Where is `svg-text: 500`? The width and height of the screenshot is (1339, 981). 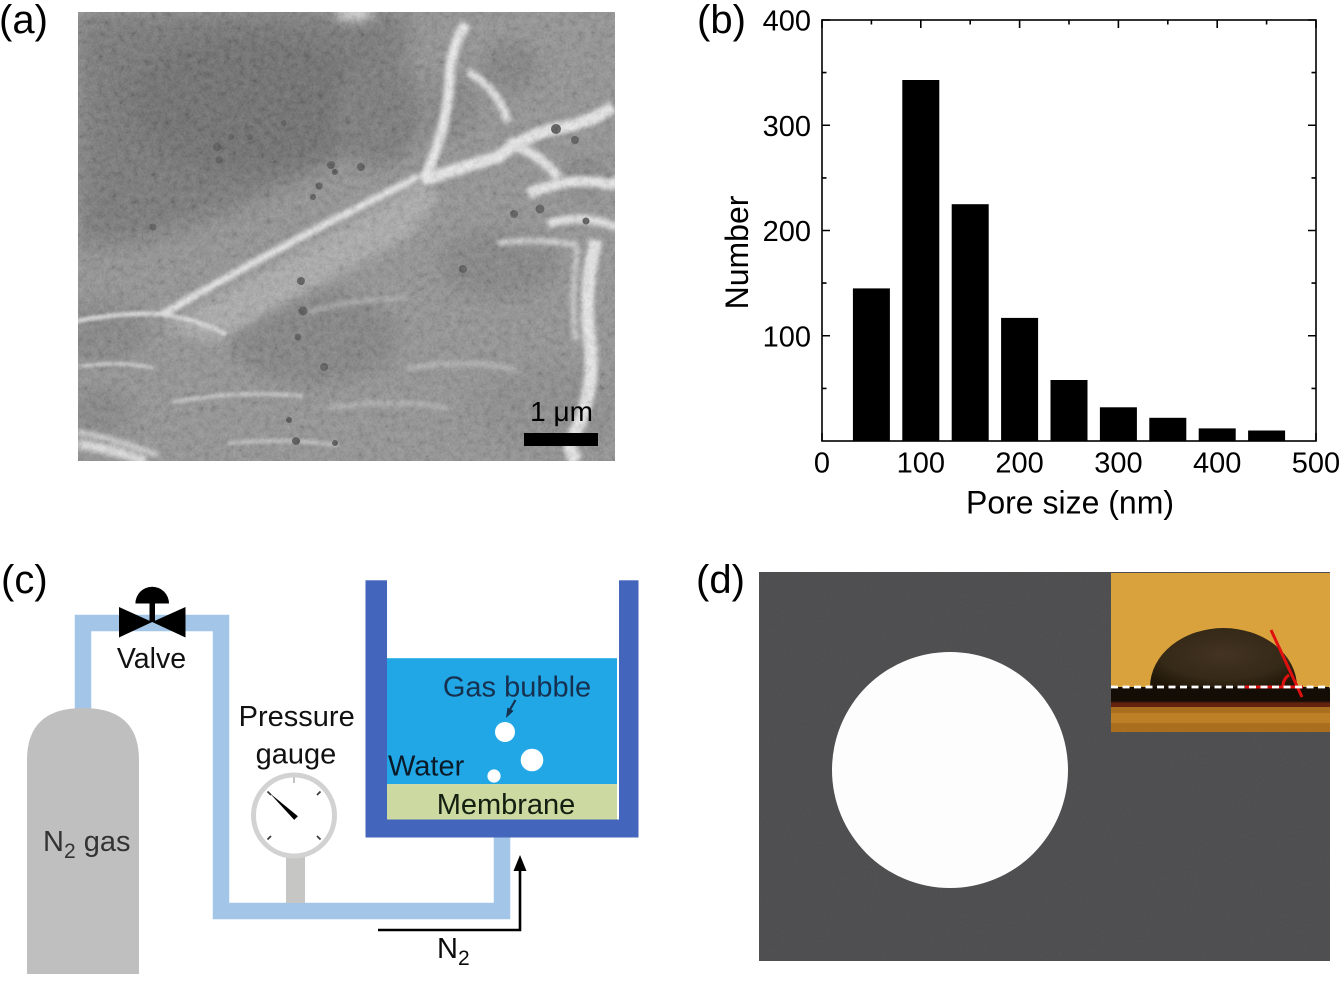
svg-text: 500 is located at coordinates (1315, 464).